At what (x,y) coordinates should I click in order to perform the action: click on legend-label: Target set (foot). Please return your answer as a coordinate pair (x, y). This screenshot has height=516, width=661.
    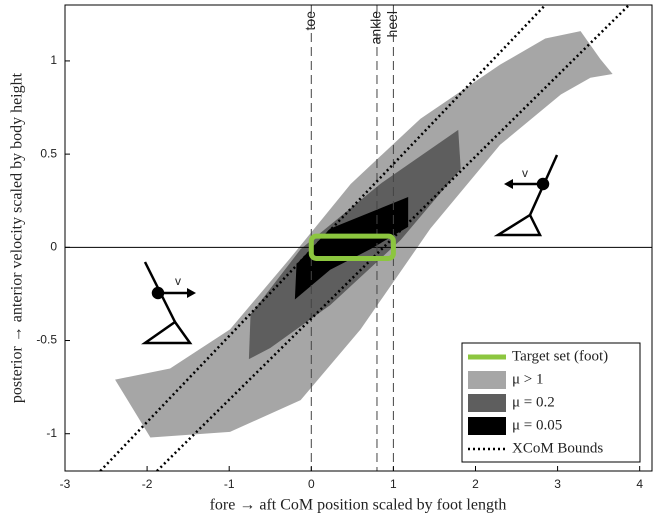
    Looking at the image, I should click on (560, 356).